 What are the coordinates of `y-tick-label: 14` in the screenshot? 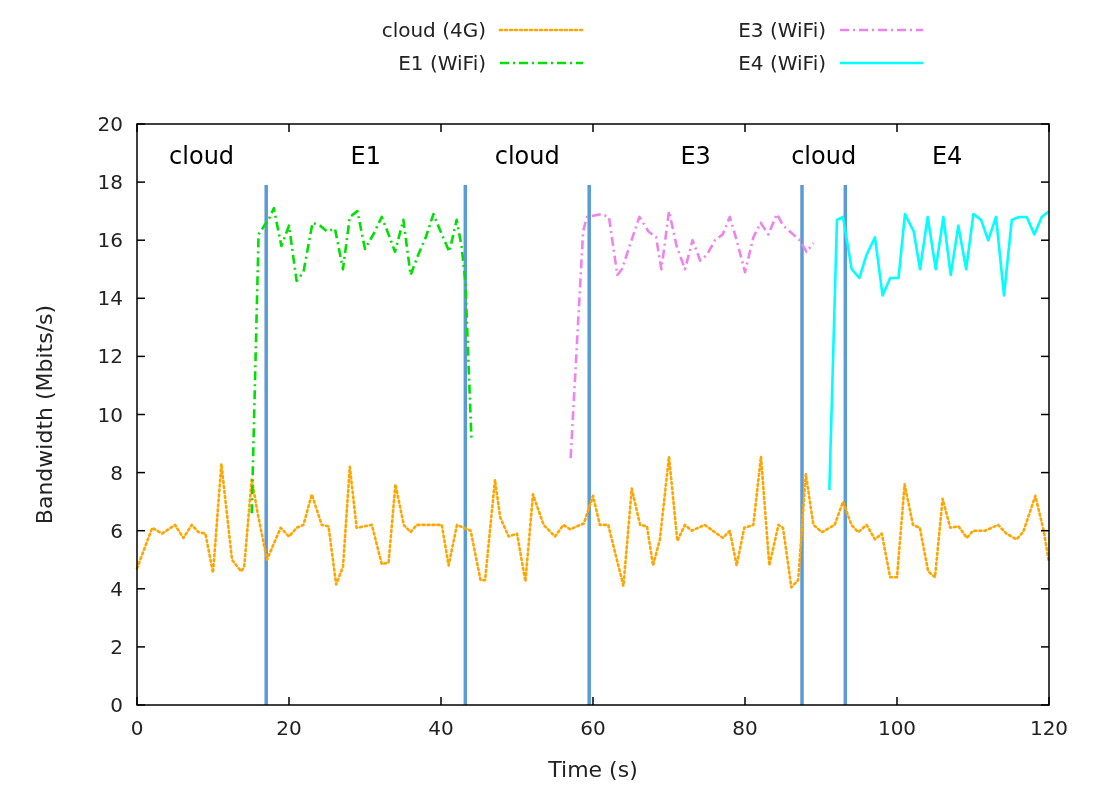 It's located at (110, 298).